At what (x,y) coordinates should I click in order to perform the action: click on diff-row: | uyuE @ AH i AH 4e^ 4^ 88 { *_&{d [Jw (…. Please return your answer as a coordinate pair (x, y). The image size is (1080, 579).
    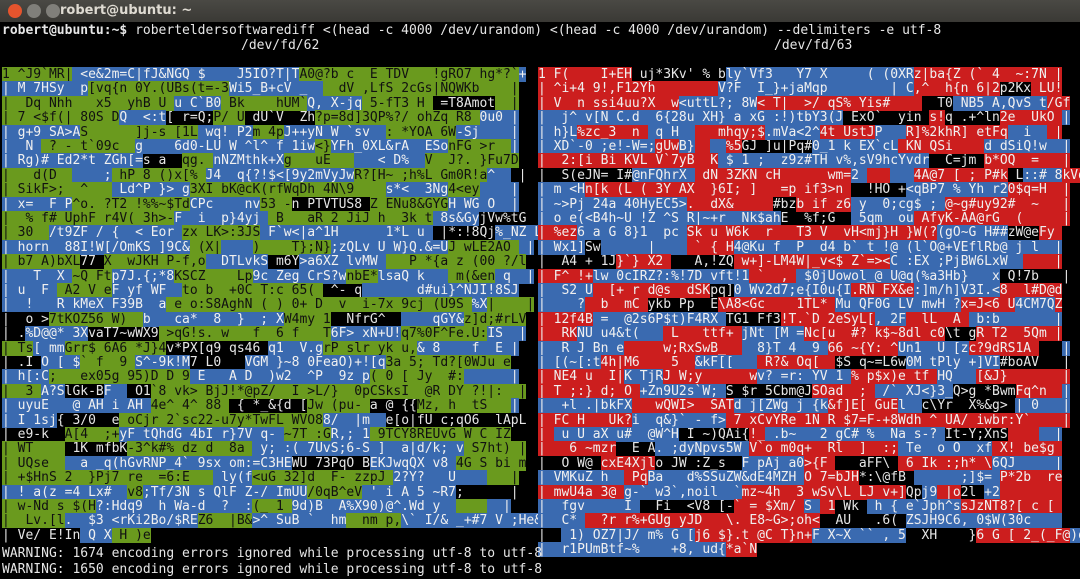
    Looking at the image, I should click on (260, 406).